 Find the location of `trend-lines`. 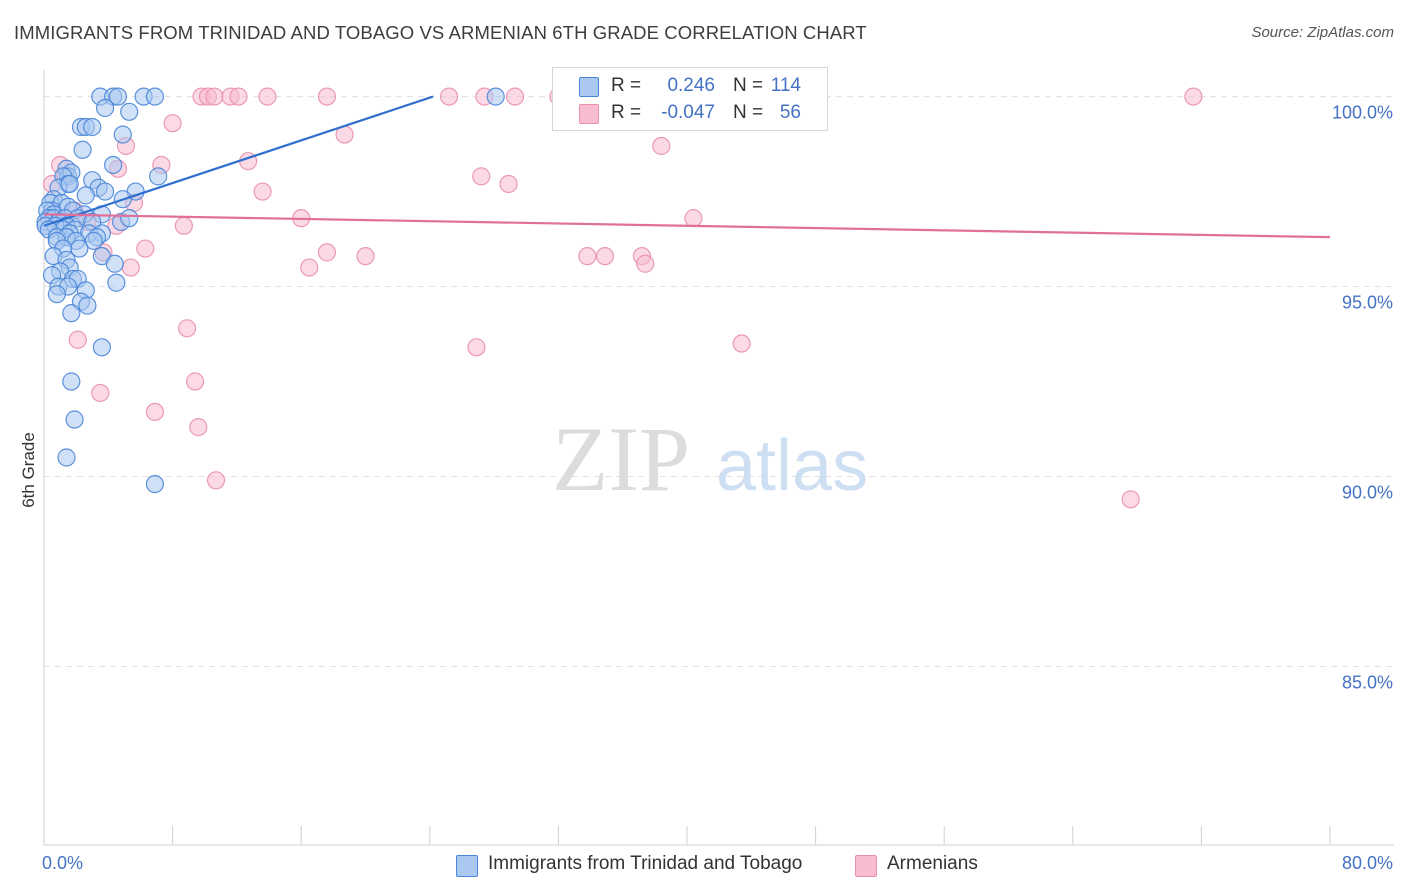

trend-lines is located at coordinates (687, 167).